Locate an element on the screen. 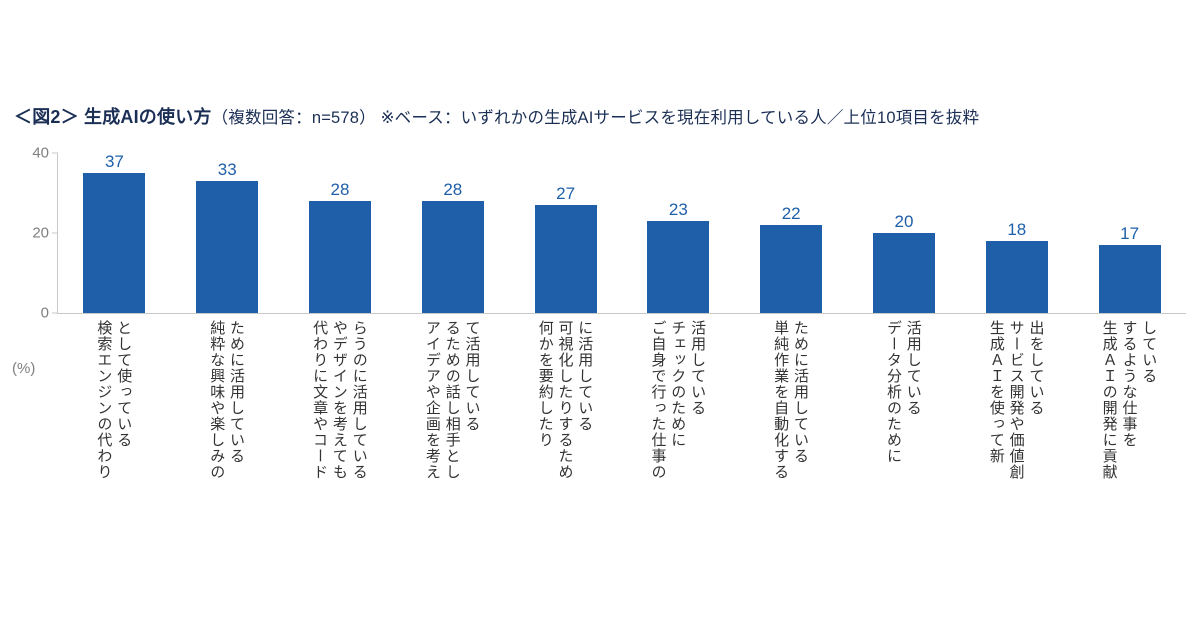 This screenshot has width=1200, height=630. category-label: ご自身で行った仕事の チェックのために 活用している is located at coordinates (678, 400).